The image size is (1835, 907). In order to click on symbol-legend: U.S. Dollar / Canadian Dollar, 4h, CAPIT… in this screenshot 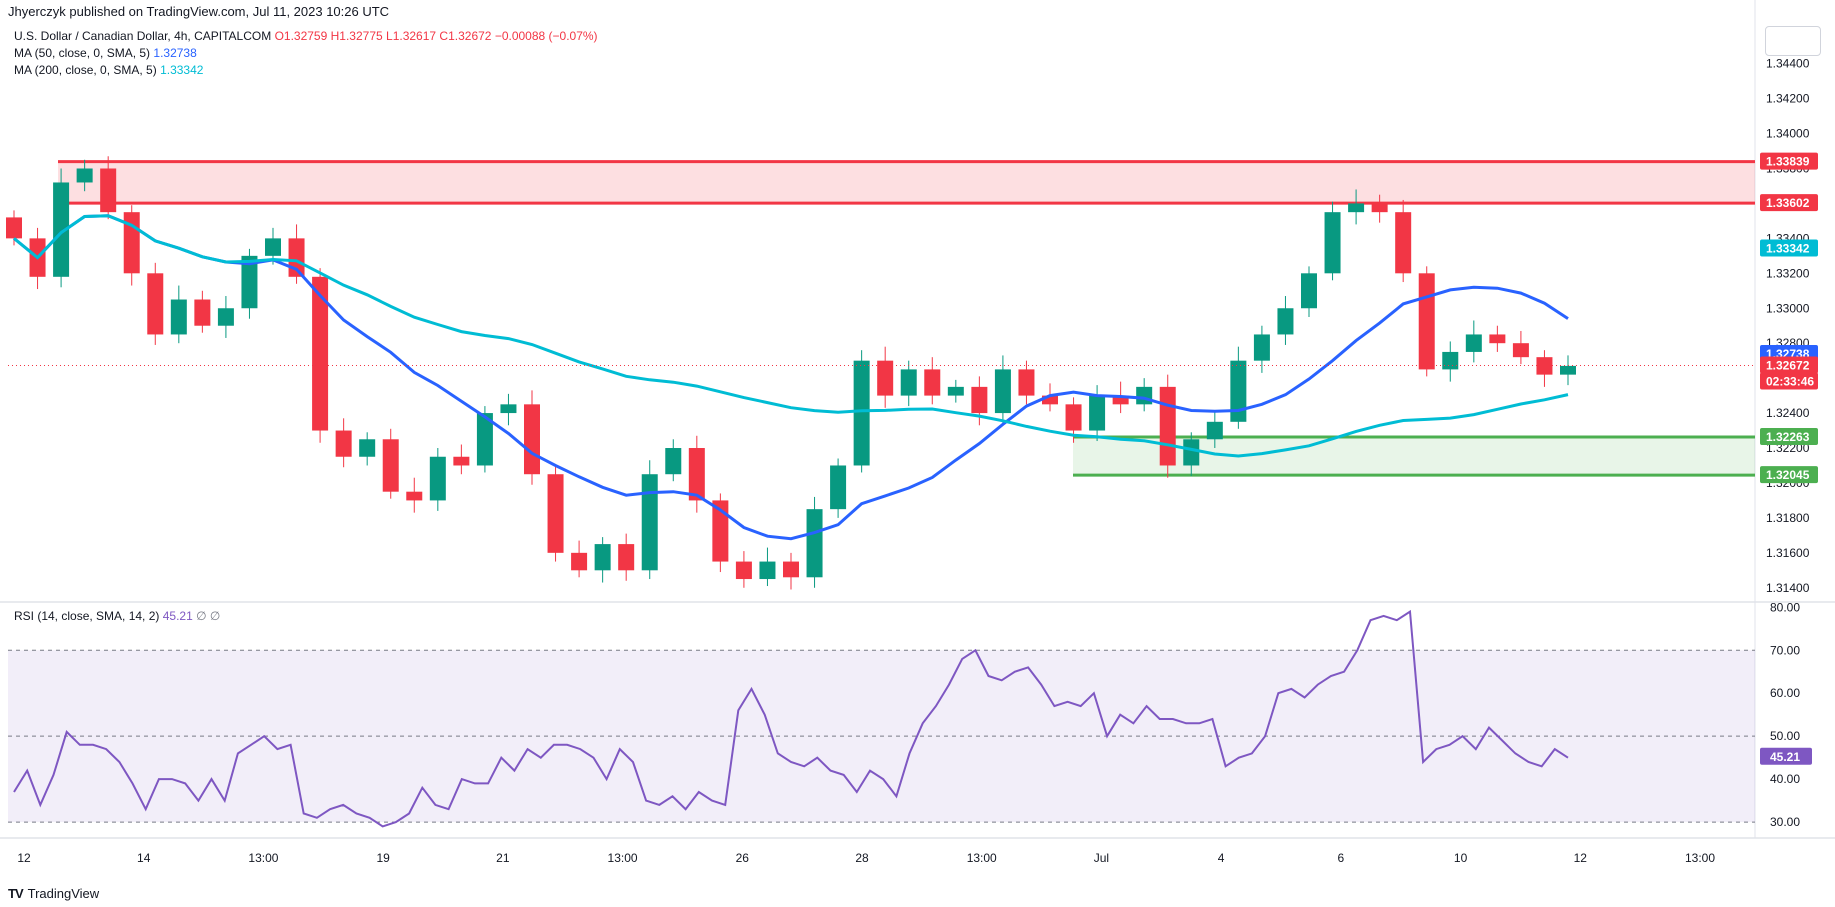, I will do `click(306, 36)`.